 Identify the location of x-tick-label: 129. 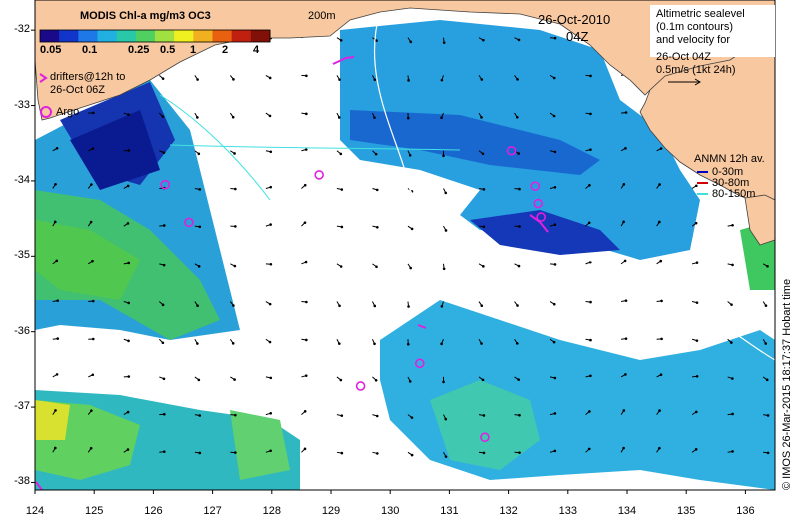
(331, 511).